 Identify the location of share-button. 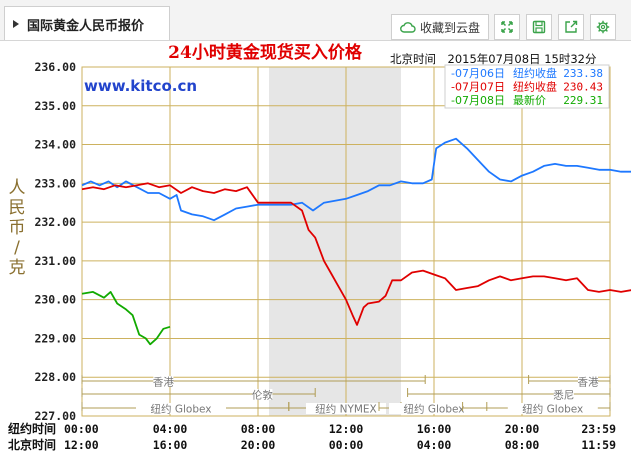
(571, 27).